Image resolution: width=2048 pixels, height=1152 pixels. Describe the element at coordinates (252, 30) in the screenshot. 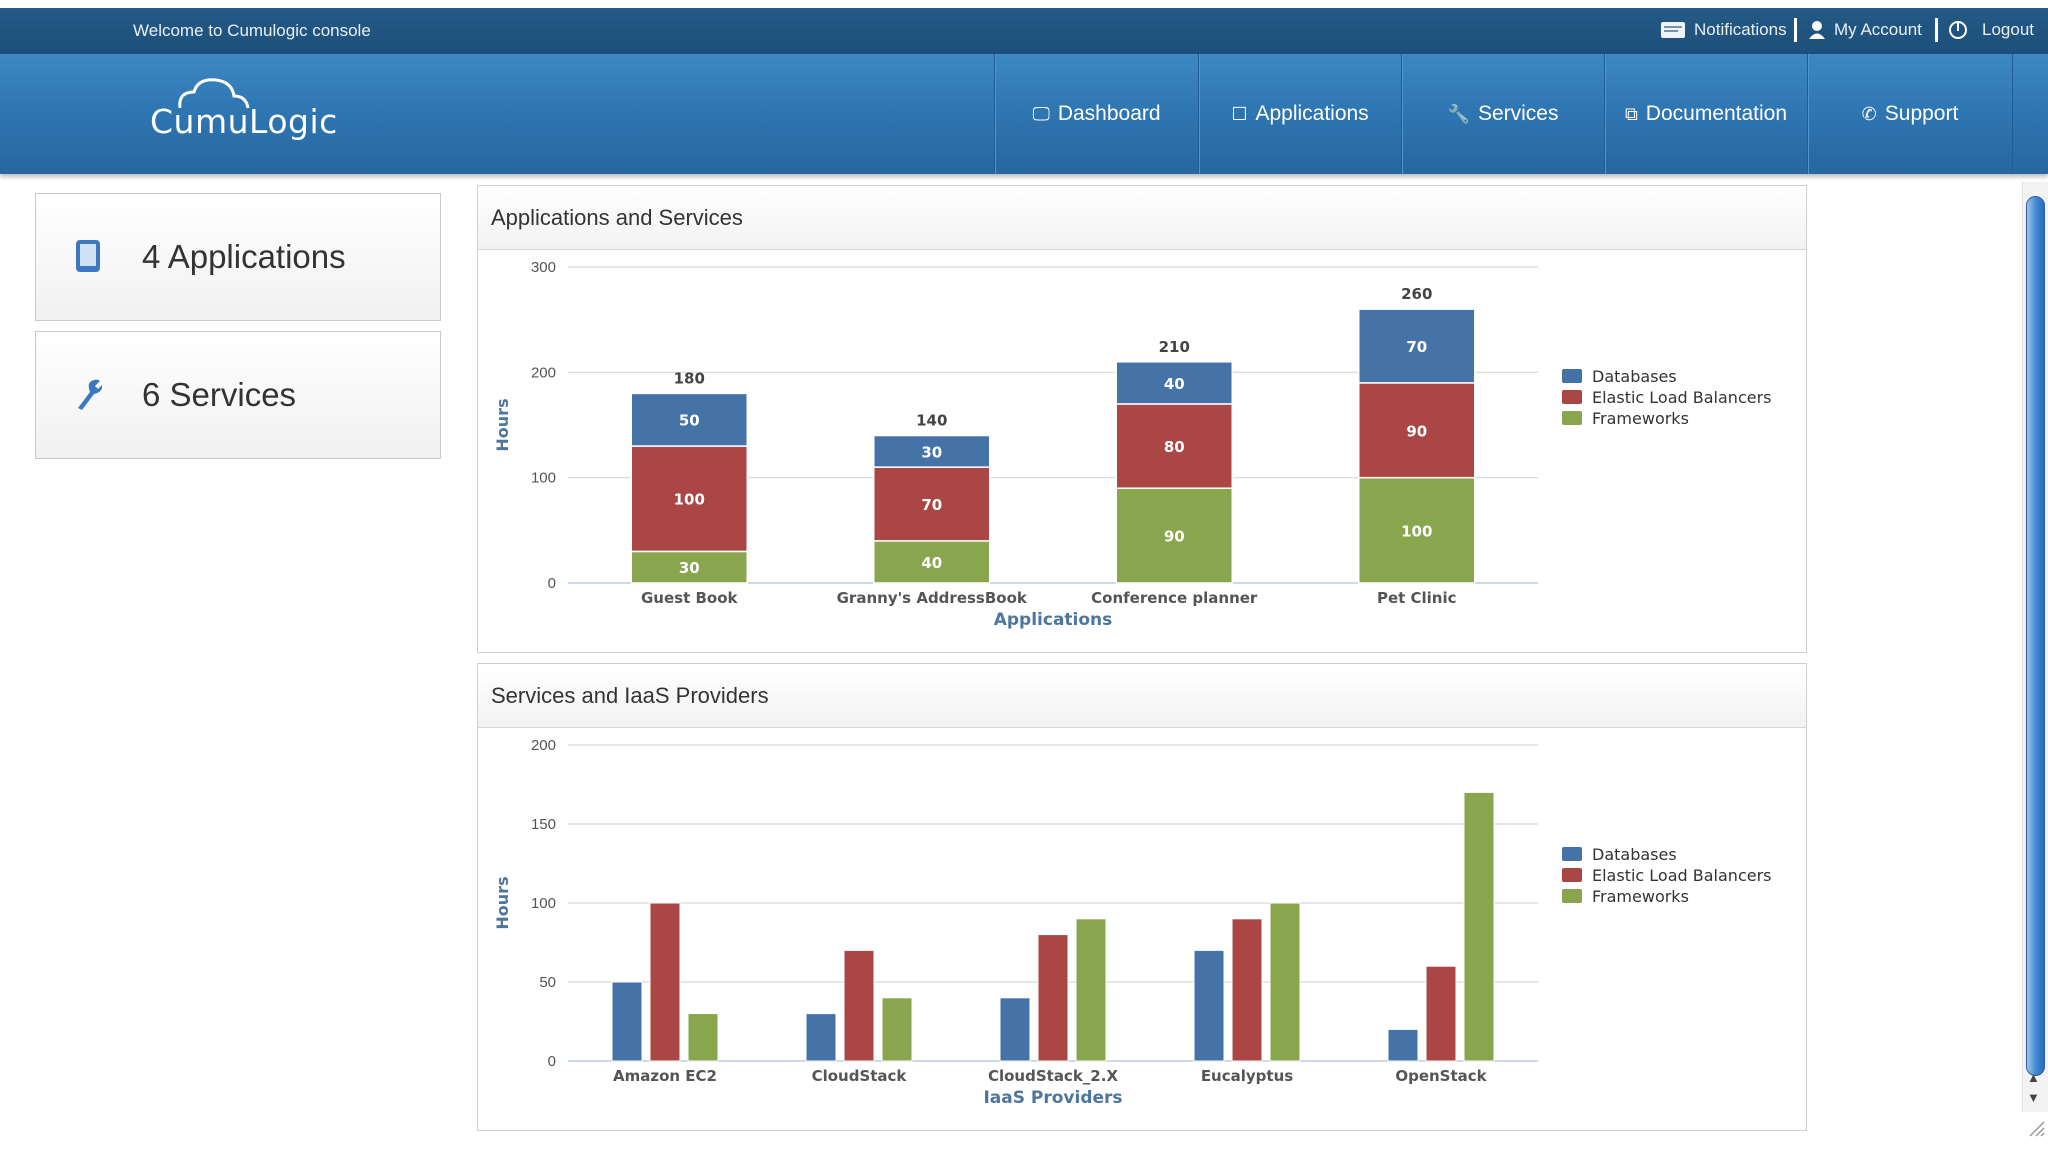

I see `welcome-message: Welcome to Cumulogic console` at that location.